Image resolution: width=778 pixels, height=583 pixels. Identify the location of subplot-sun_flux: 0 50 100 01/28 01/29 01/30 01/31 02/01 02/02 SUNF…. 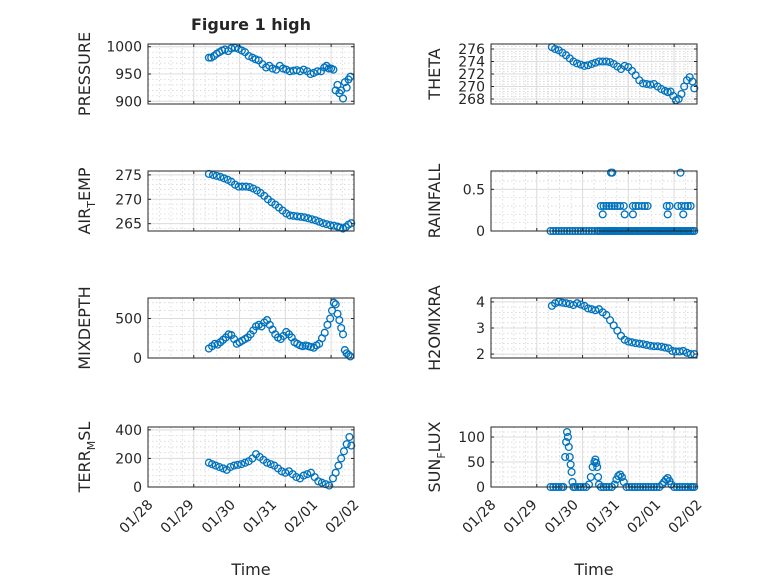
(565, 478).